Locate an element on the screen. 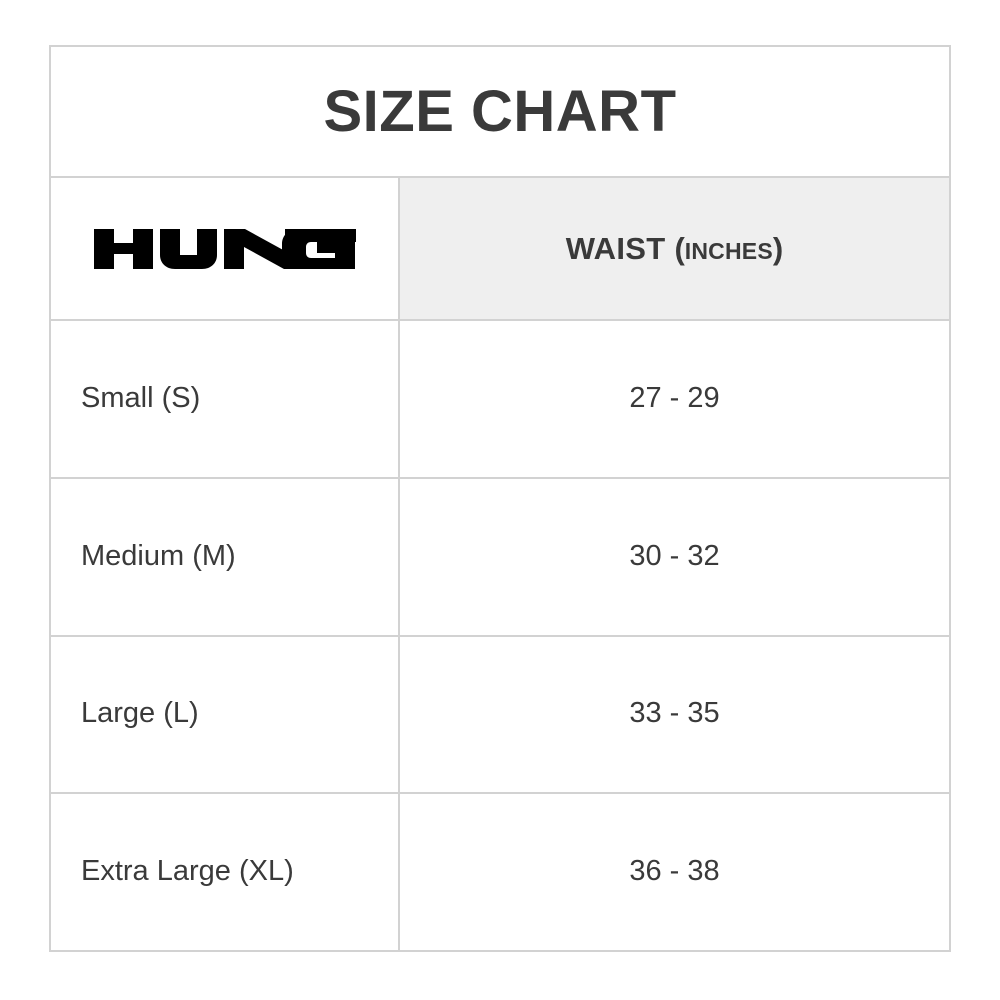 The width and height of the screenshot is (1000, 1000). waist-header-main: WAIST is located at coordinates (615, 248).